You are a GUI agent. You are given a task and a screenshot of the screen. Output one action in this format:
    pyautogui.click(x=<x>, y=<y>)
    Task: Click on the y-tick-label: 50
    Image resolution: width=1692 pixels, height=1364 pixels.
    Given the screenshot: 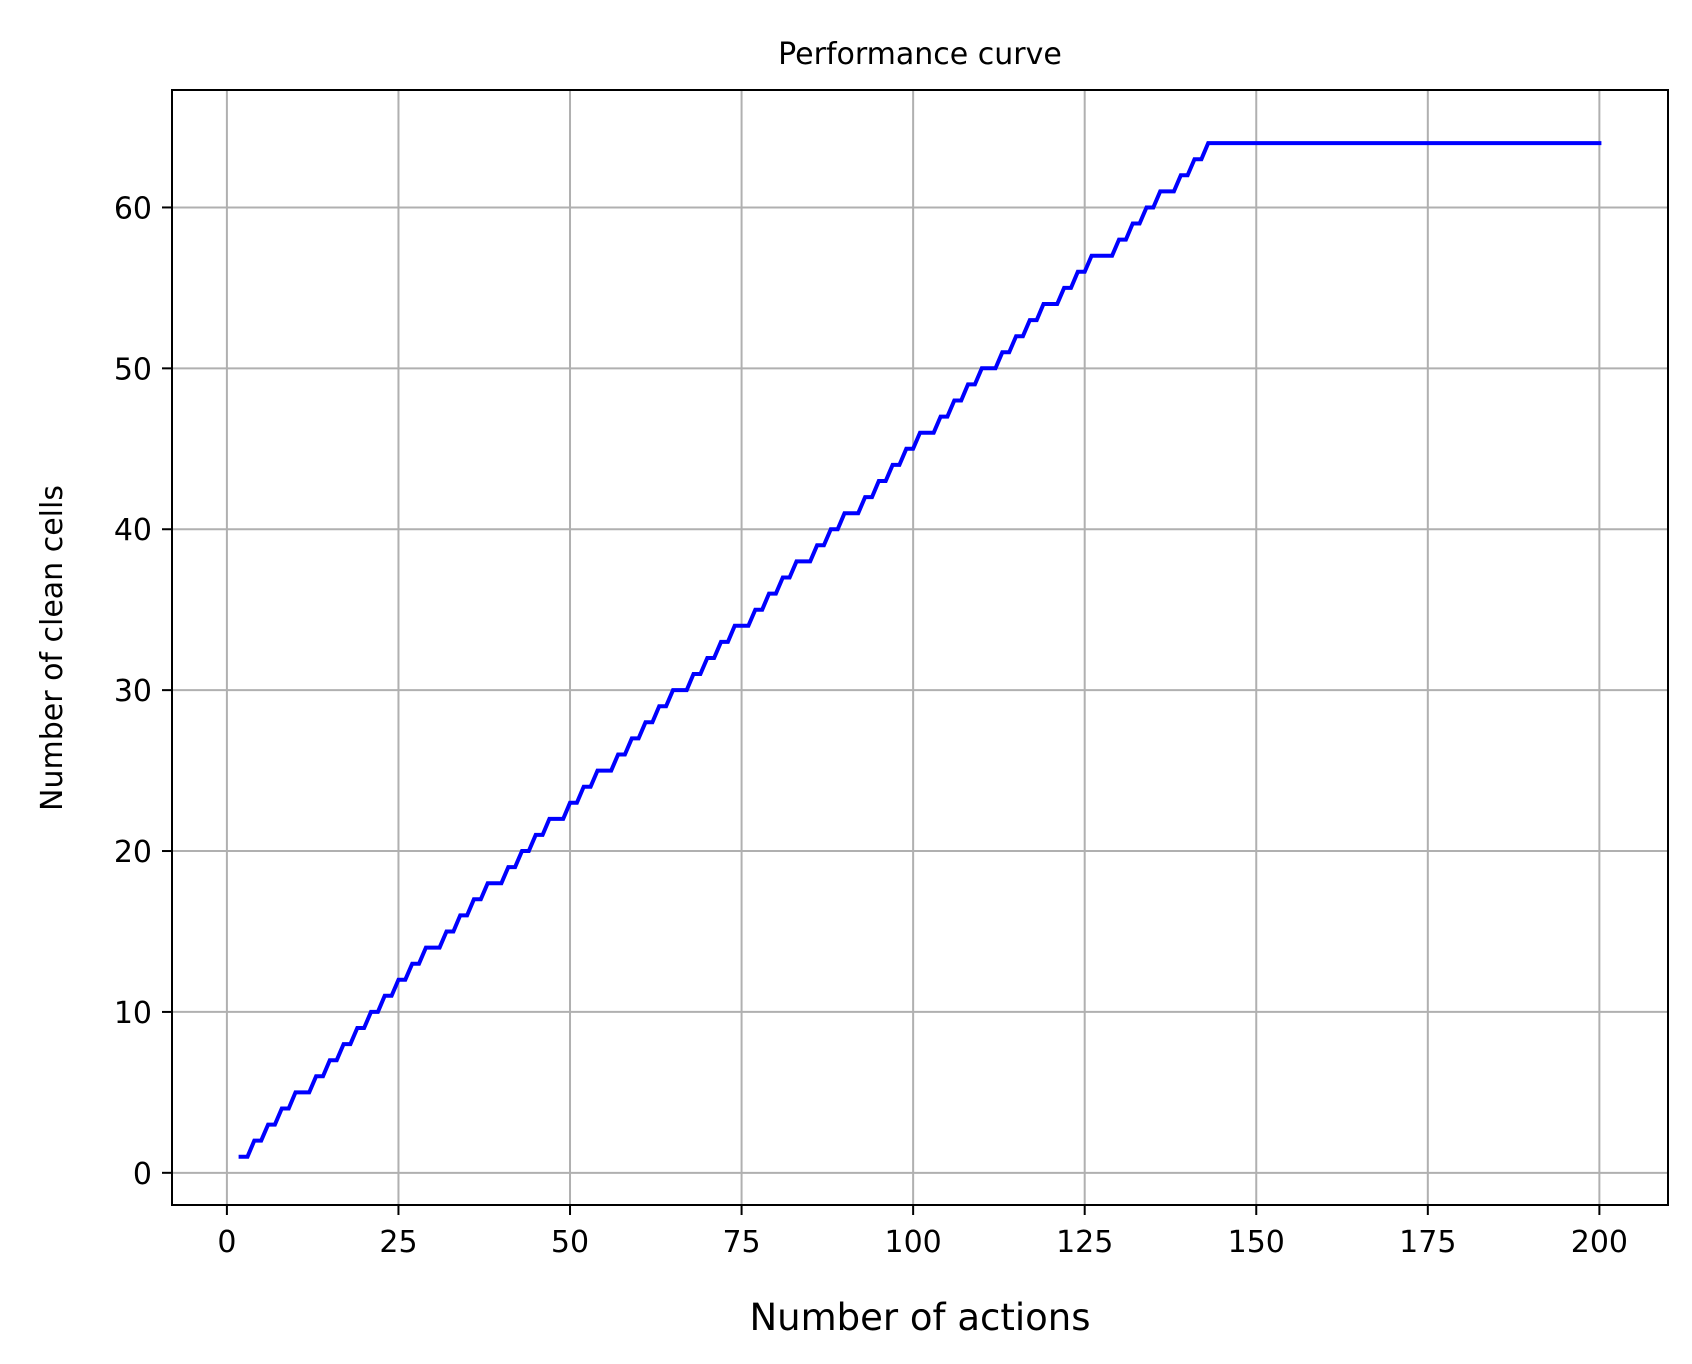 What is the action you would take?
    pyautogui.click(x=133, y=369)
    